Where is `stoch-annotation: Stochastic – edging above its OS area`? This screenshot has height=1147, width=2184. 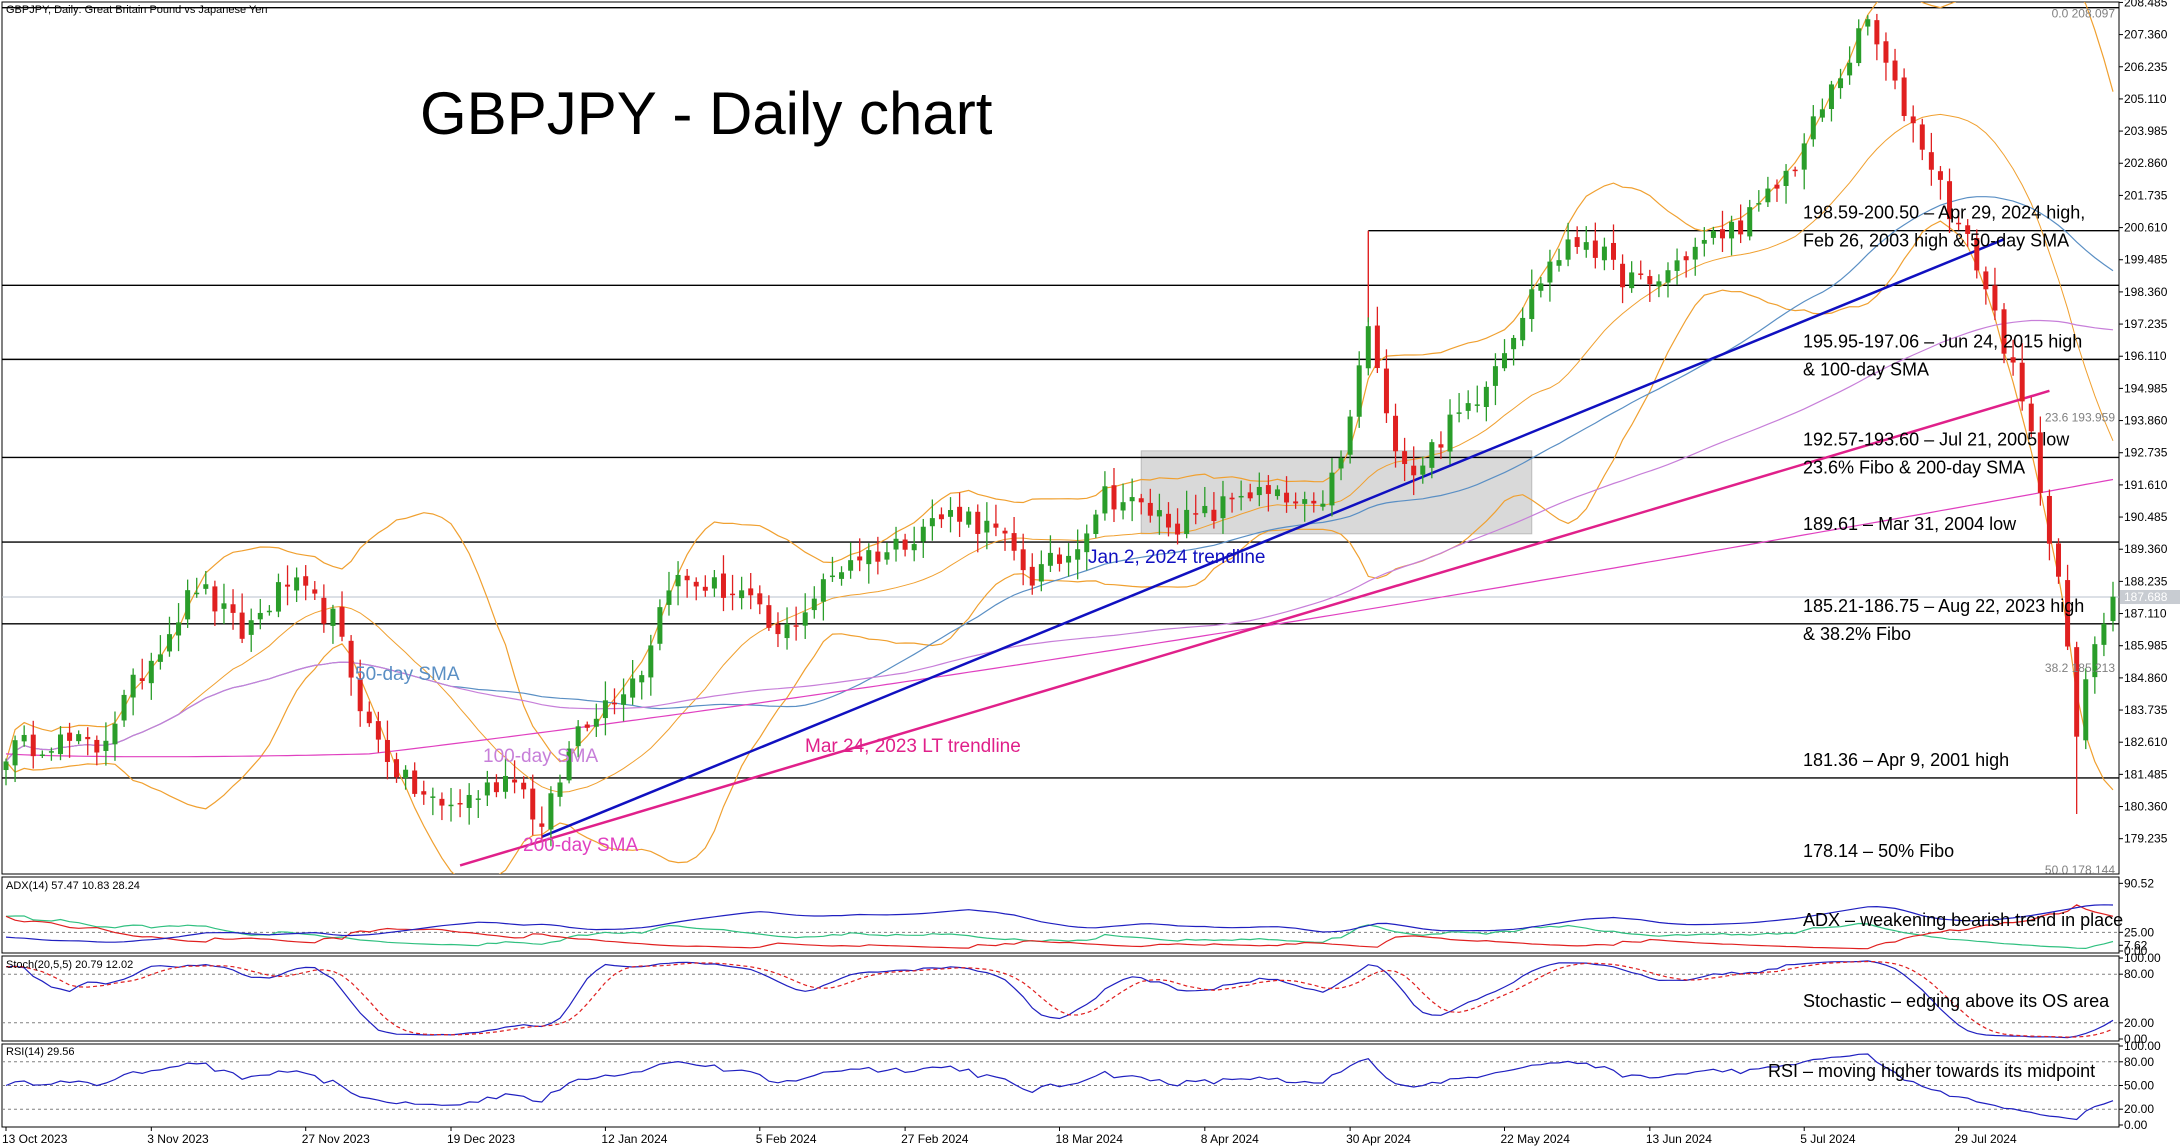 stoch-annotation: Stochastic – edging above its OS area is located at coordinates (1956, 1001).